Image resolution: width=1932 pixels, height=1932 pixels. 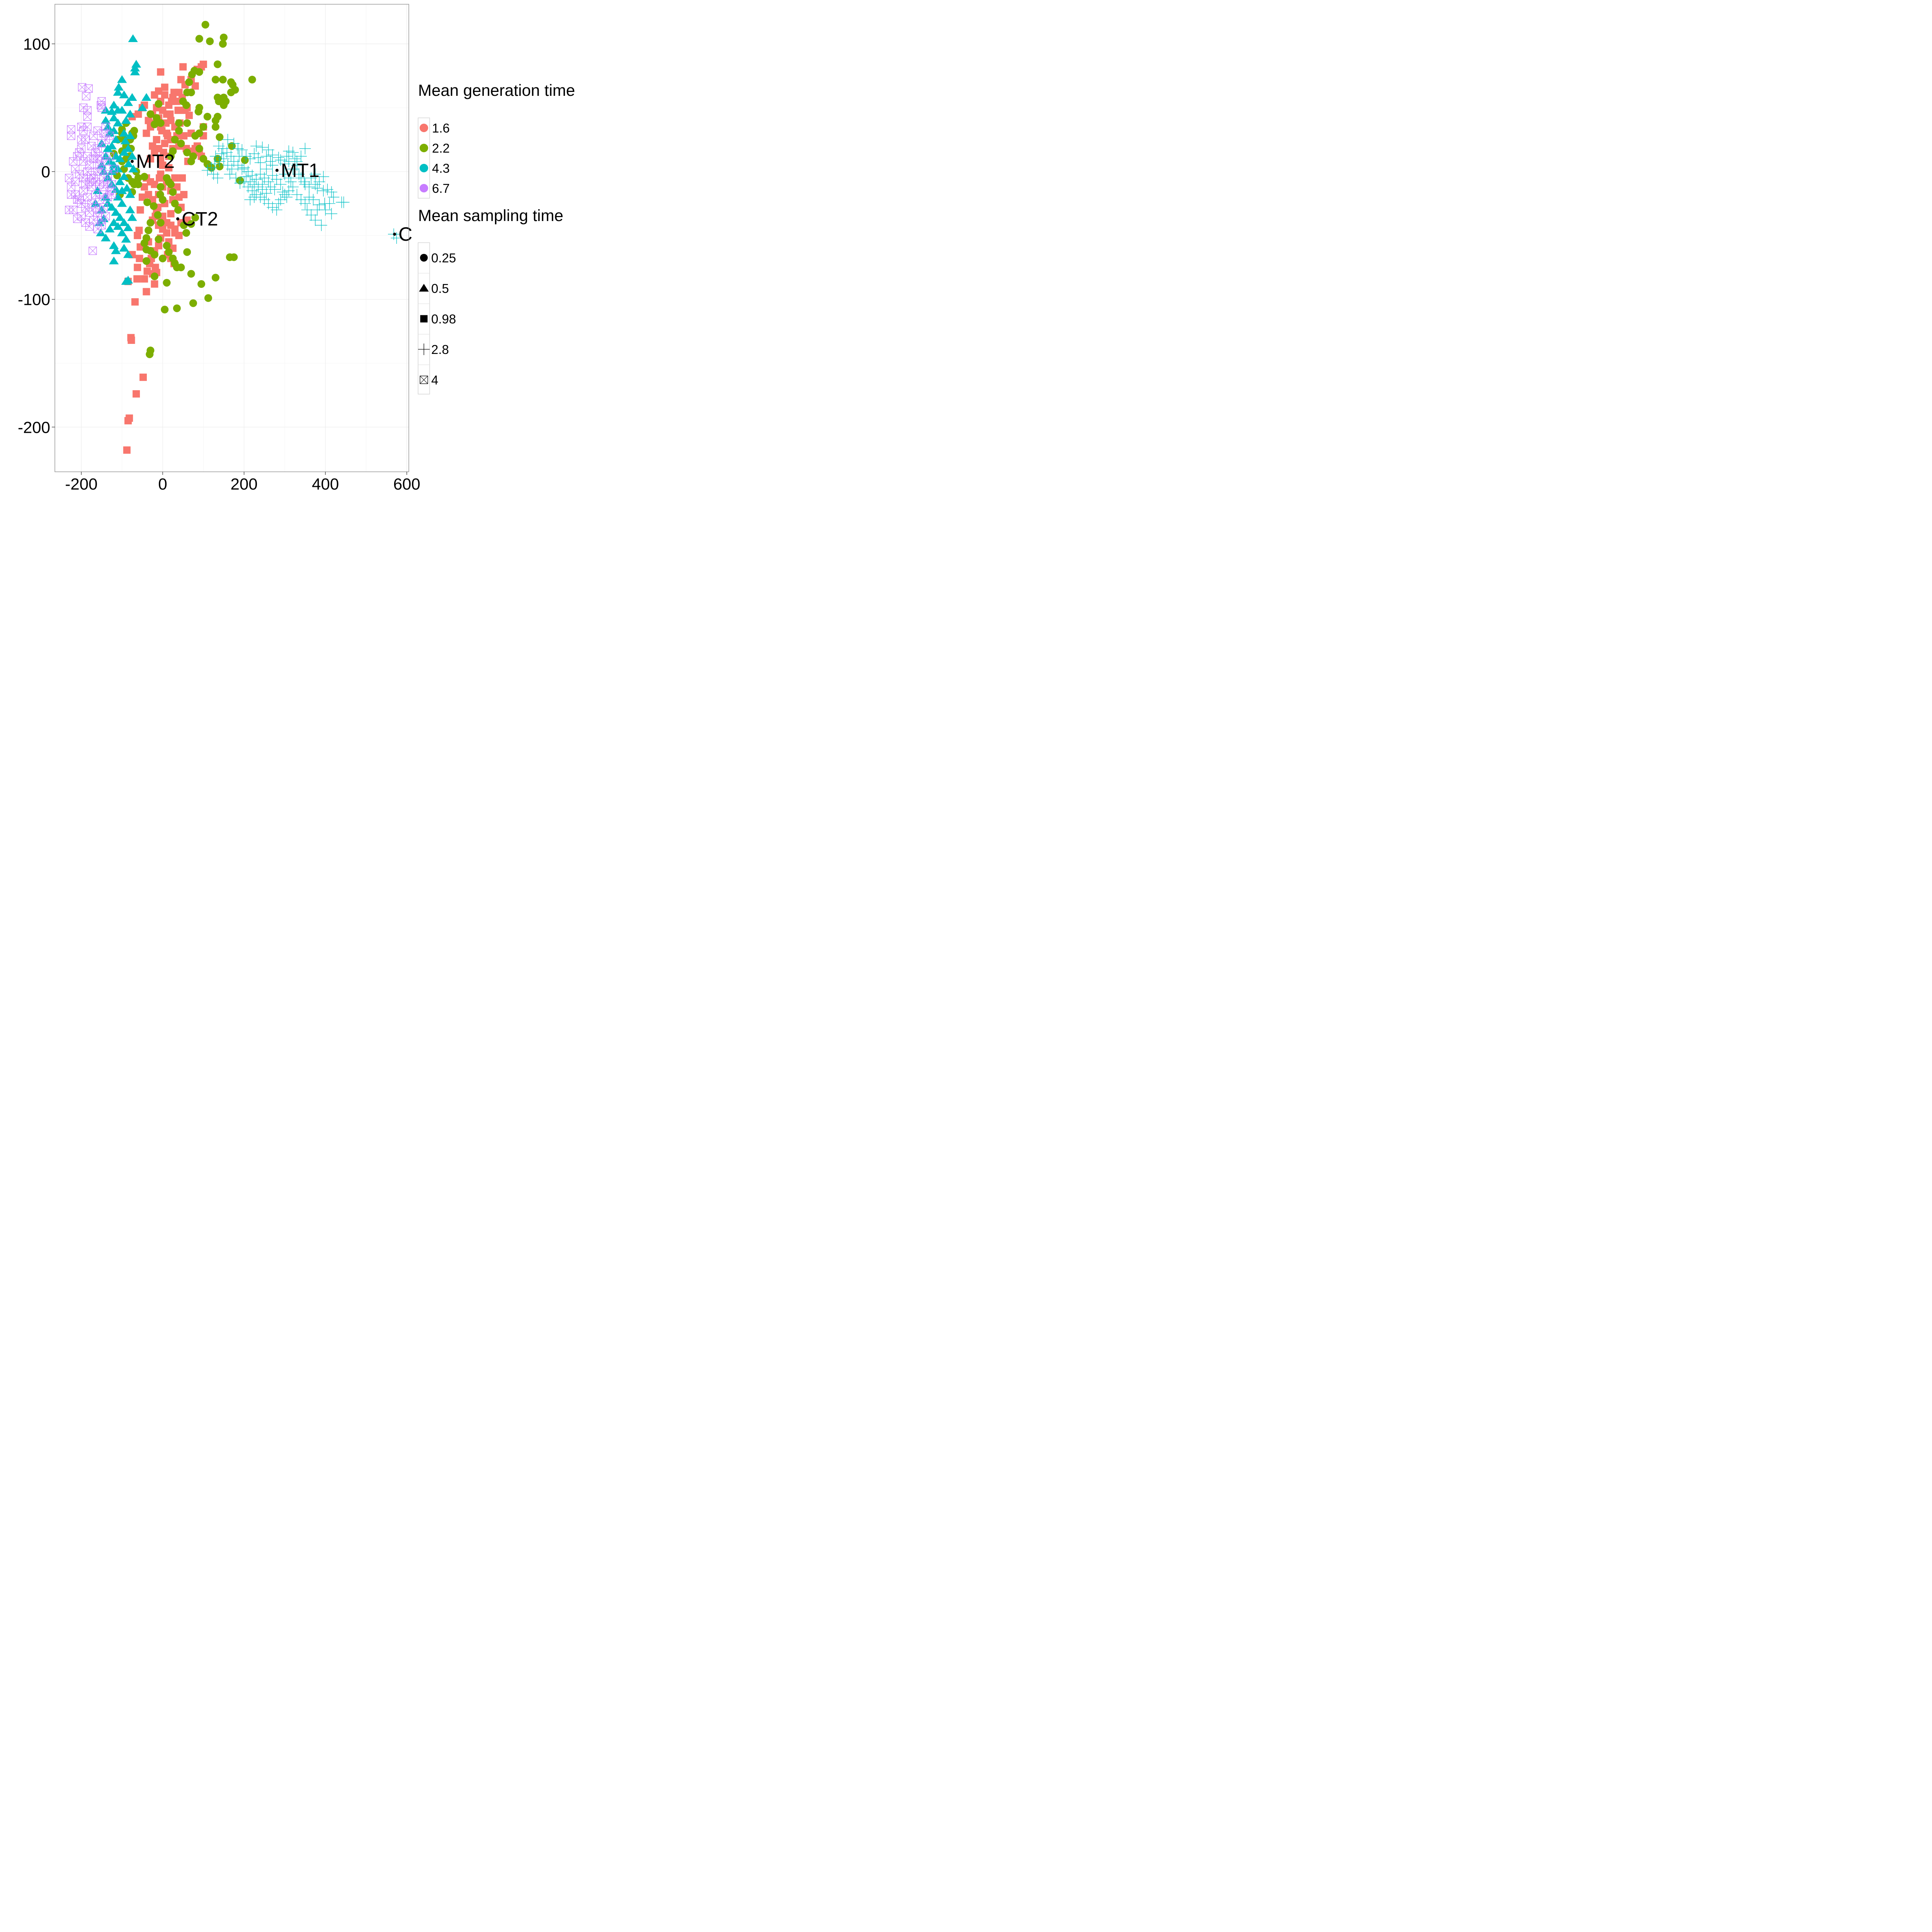 I want to click on legend-swatch, so click(x=424, y=148).